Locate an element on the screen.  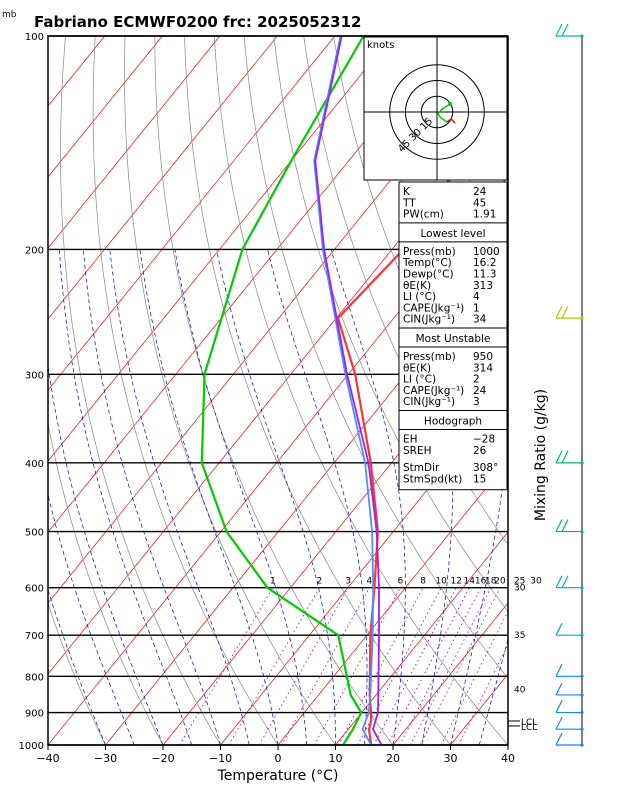
x-tick-label: 0 is located at coordinates (278, 758).